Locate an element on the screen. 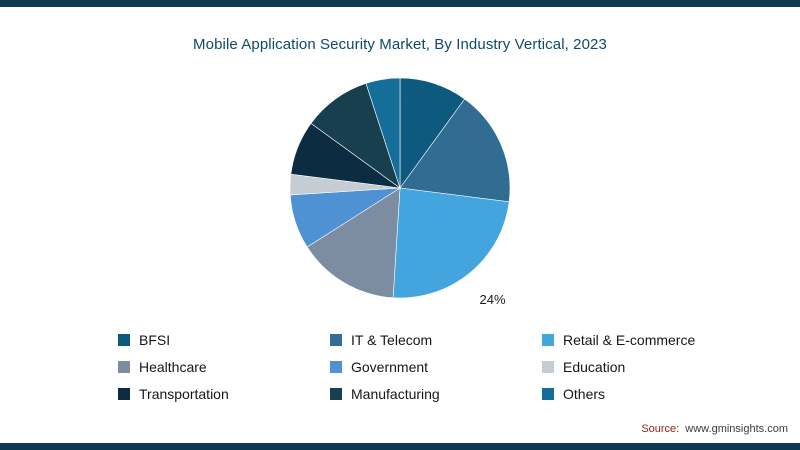 The width and height of the screenshot is (800, 450). pie-slice-retail-e-commerce is located at coordinates (451, 243).